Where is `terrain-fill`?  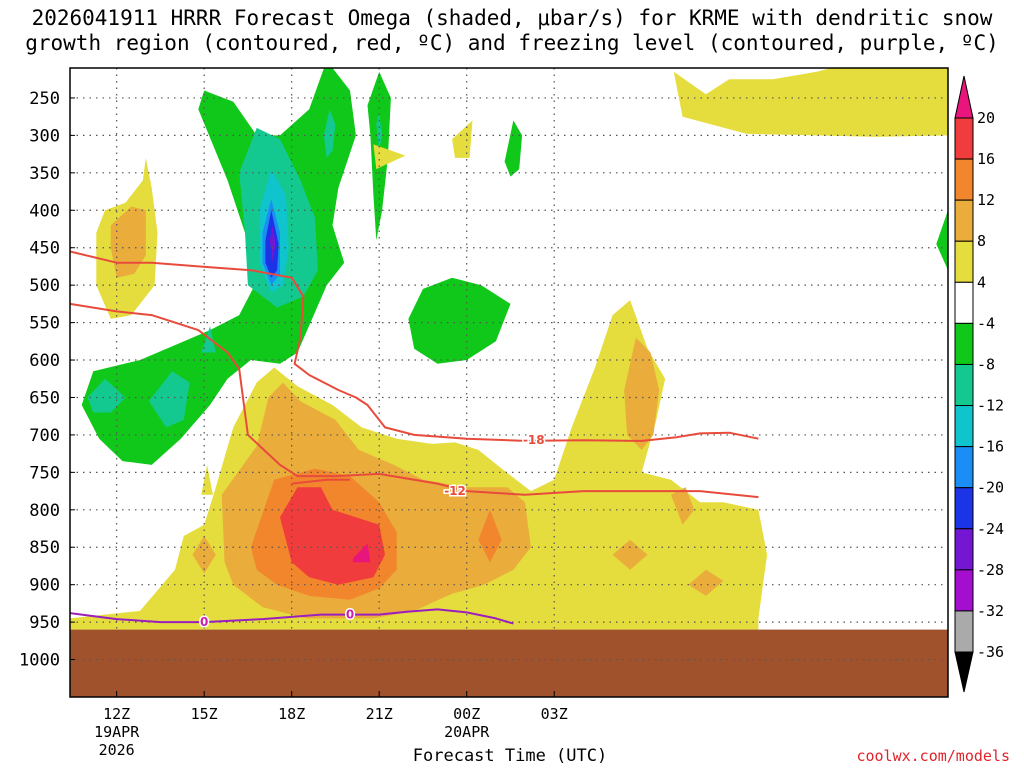
terrain-fill is located at coordinates (509, 663).